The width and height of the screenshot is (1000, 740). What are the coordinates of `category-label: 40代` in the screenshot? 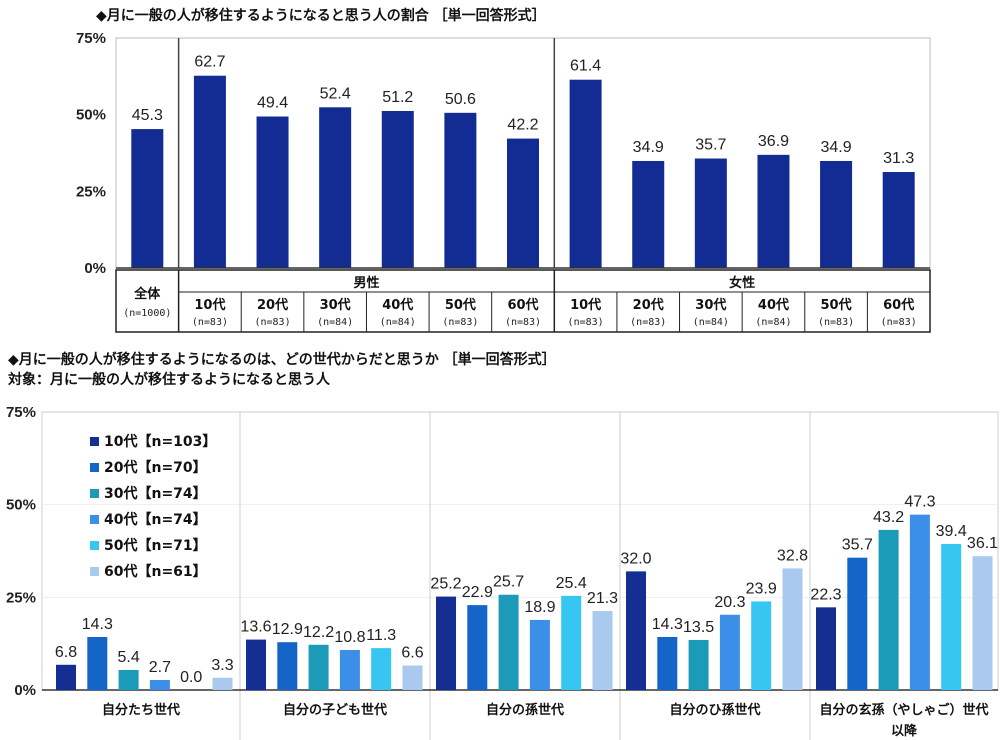 It's located at (773, 305).